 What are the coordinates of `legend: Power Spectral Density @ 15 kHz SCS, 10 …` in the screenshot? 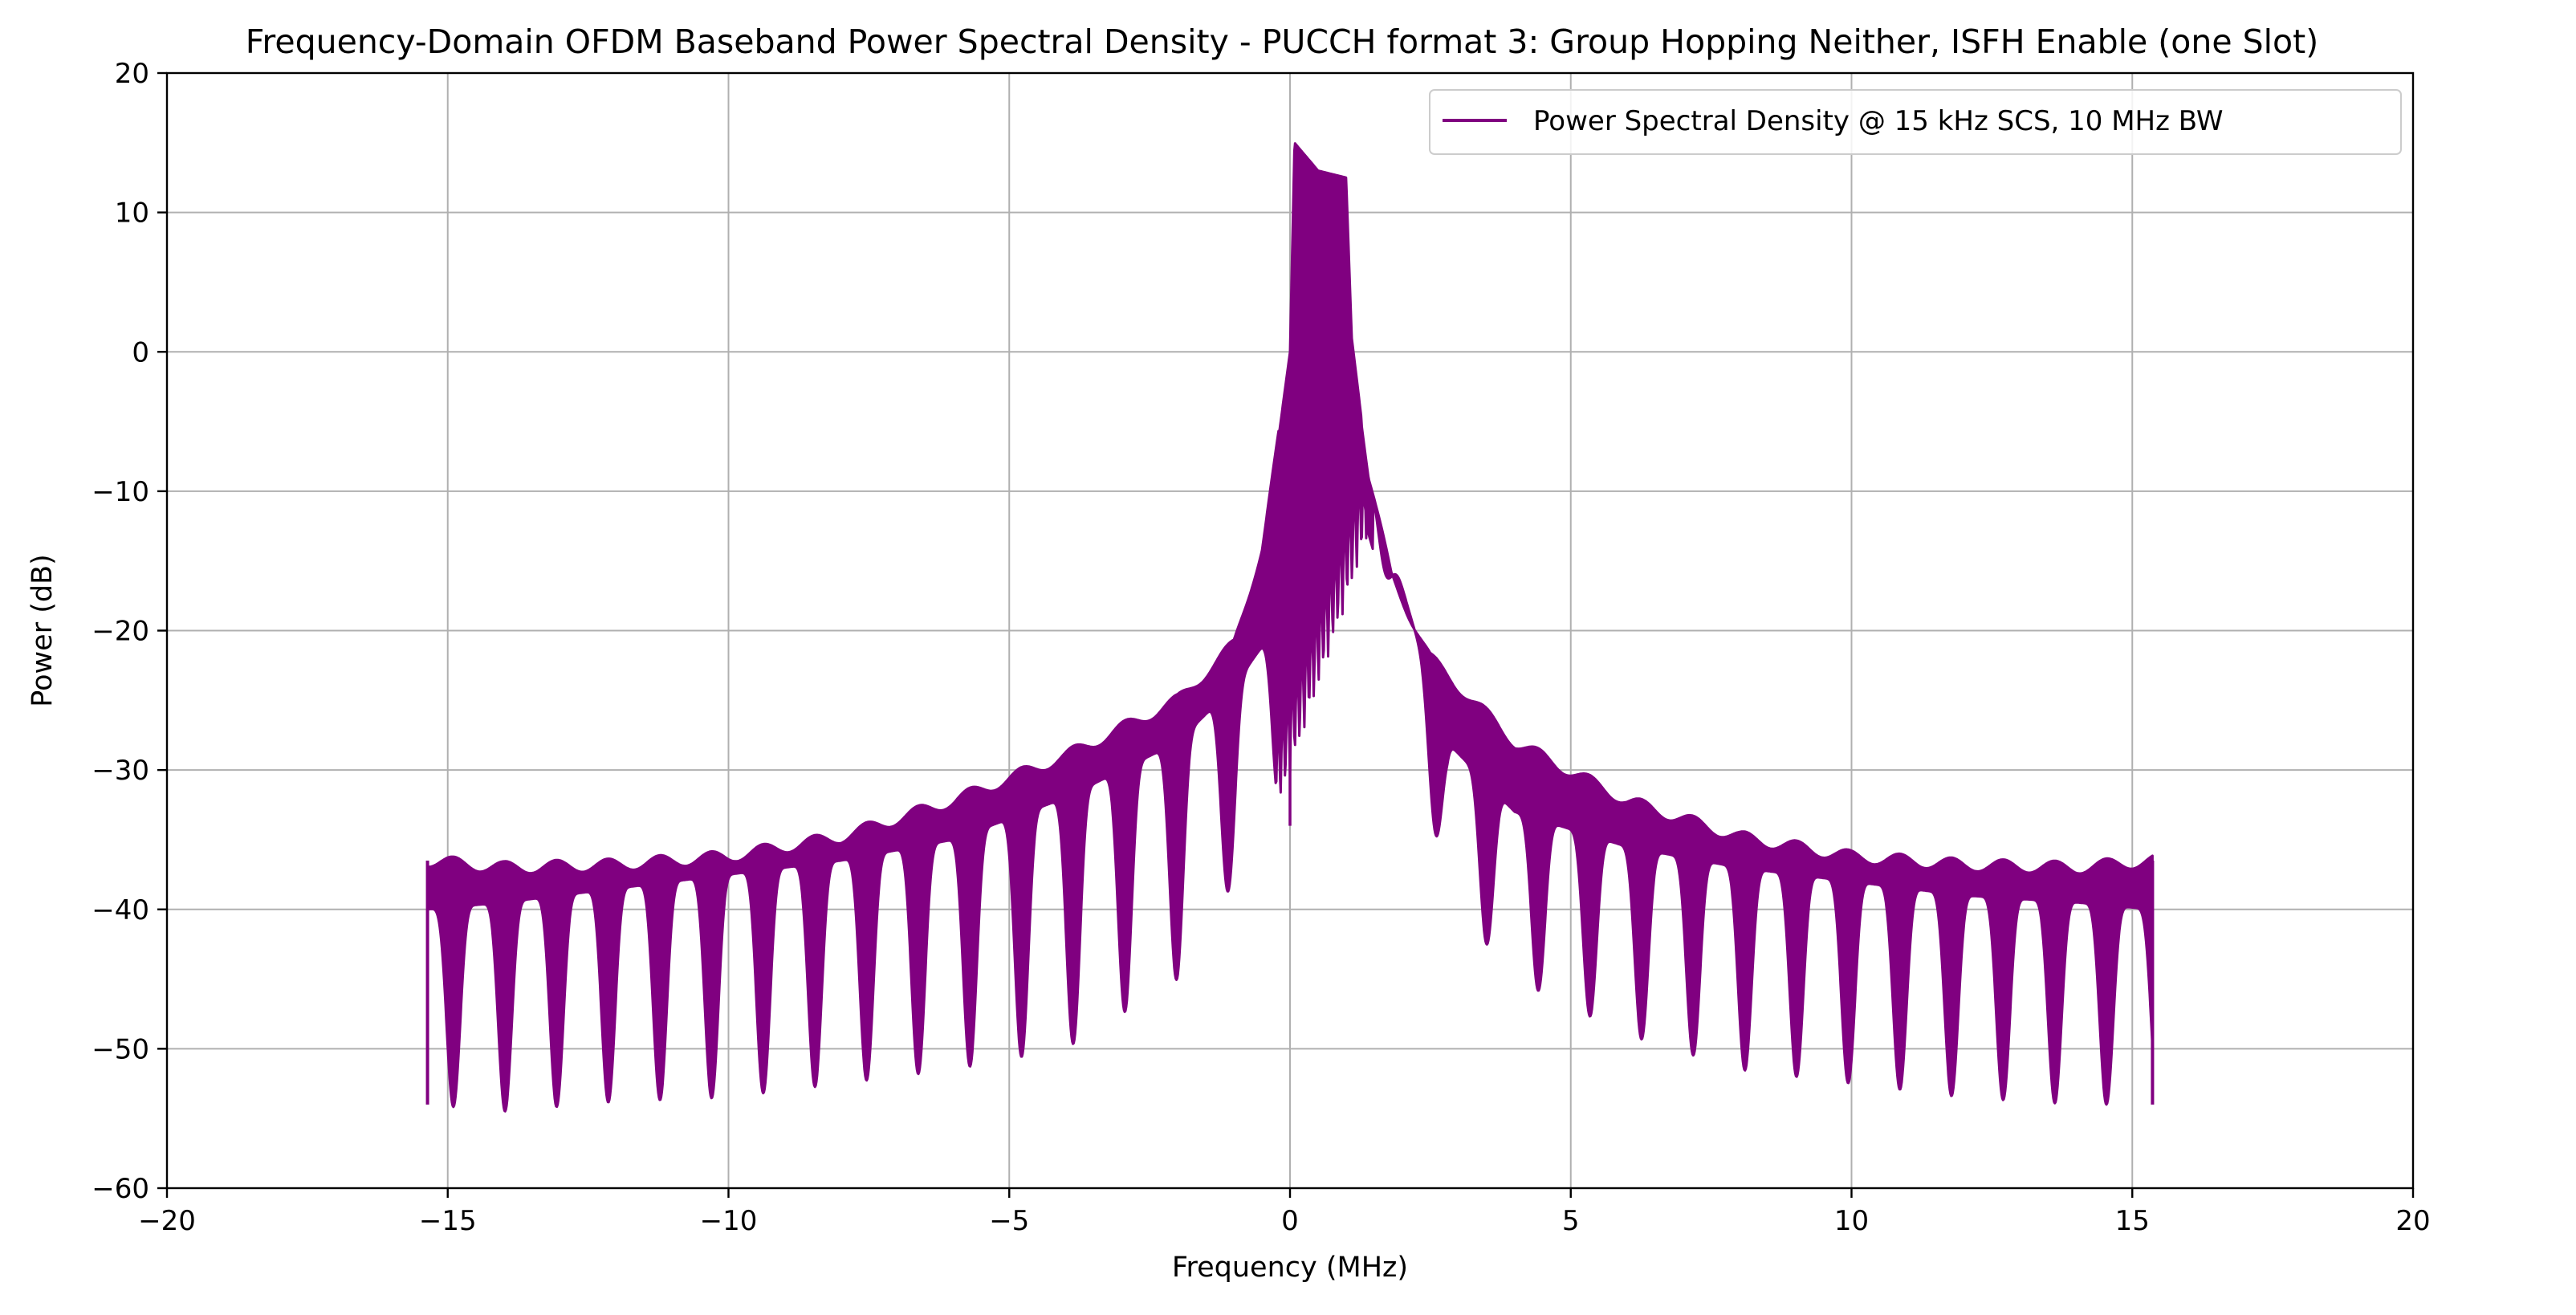 It's located at (1915, 122).